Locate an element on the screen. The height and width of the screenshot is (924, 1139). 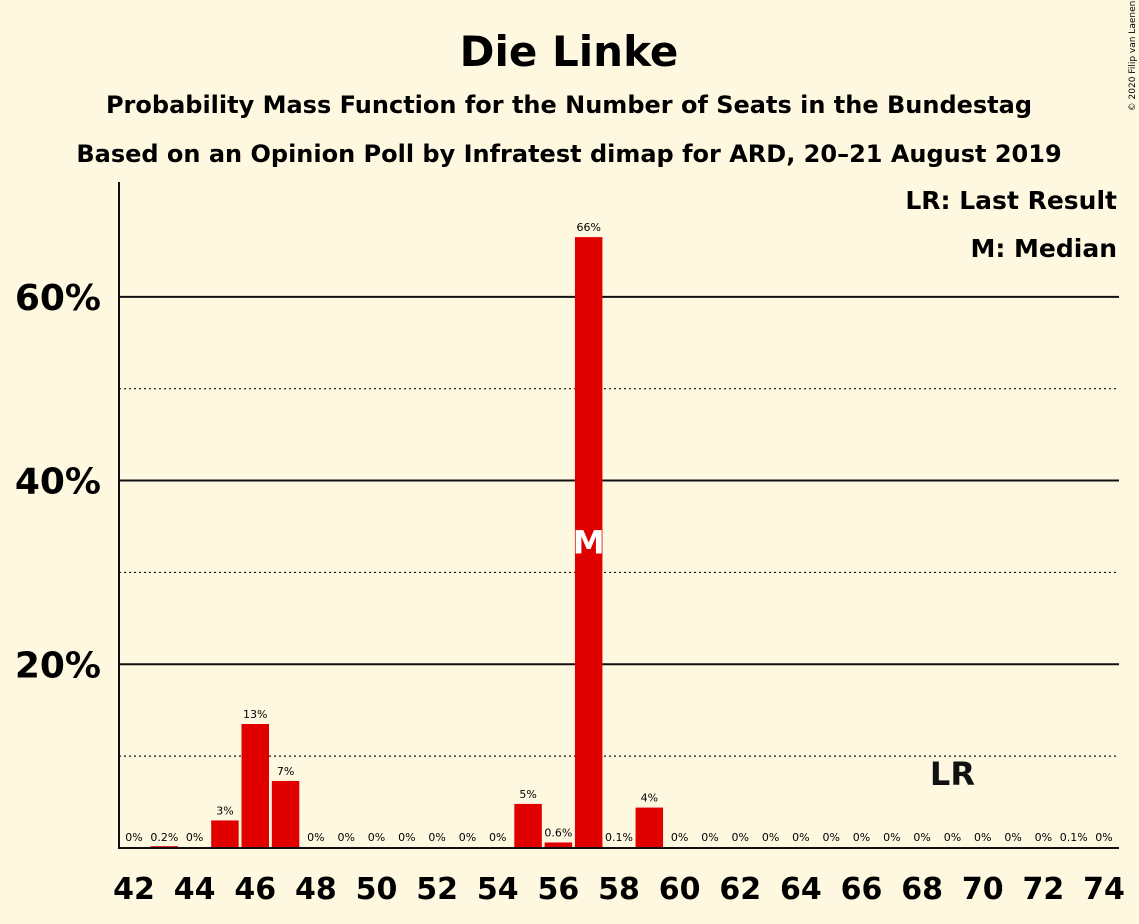
x-tick-label: 70 is located at coordinates (983, 889).